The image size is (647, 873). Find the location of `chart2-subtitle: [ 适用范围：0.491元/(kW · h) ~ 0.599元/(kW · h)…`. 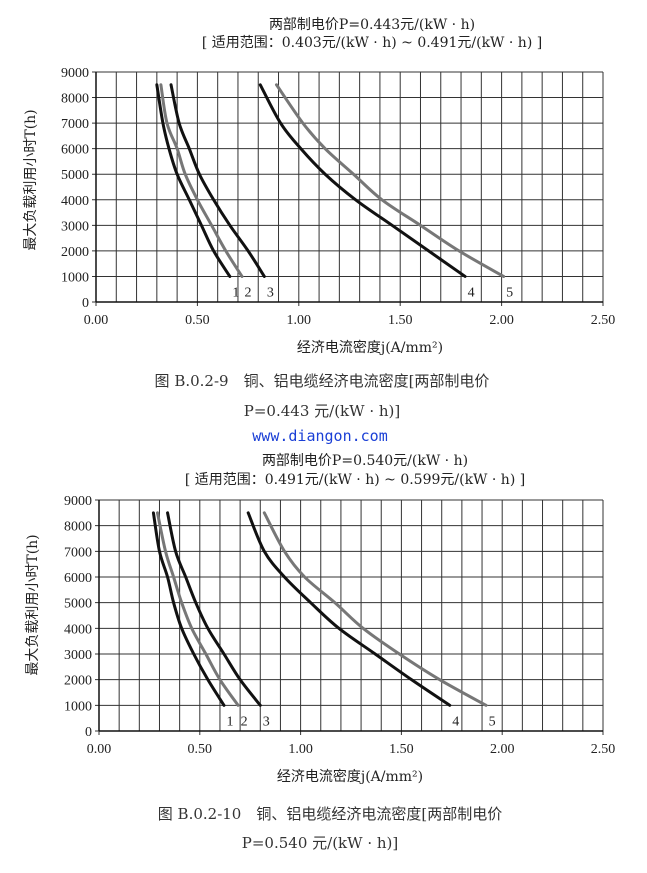

chart2-subtitle: [ 适用范围：0.491元/(kW · h) ~ 0.599元/(kW · h)… is located at coordinates (355, 480).